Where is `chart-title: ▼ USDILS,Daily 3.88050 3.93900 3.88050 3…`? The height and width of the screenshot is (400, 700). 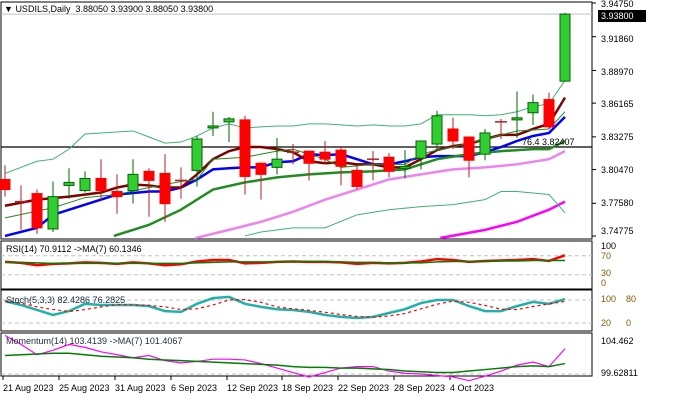 chart-title: ▼ USDILS,Daily 3.88050 3.93900 3.88050 3… is located at coordinates (108, 9).